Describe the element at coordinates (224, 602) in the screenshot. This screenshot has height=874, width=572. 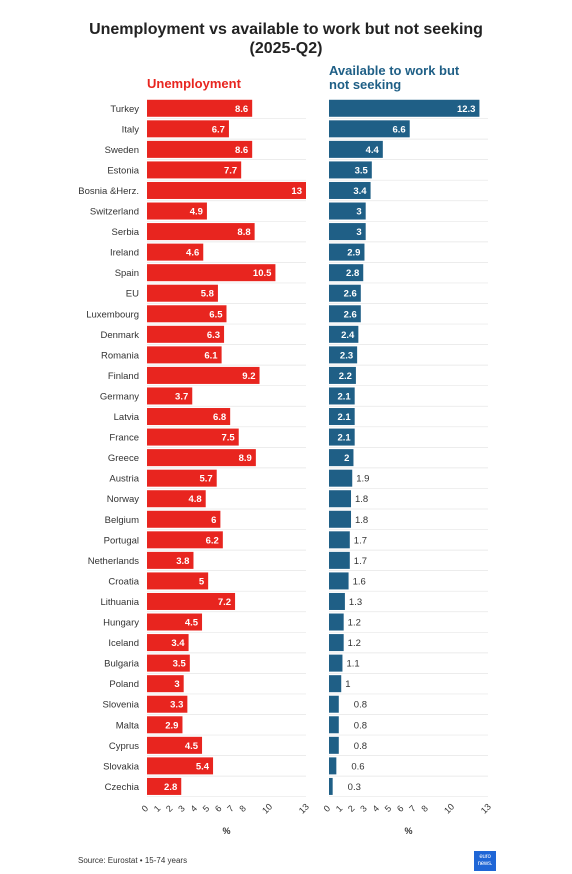
I see `bar-value-label: 7.2` at that location.